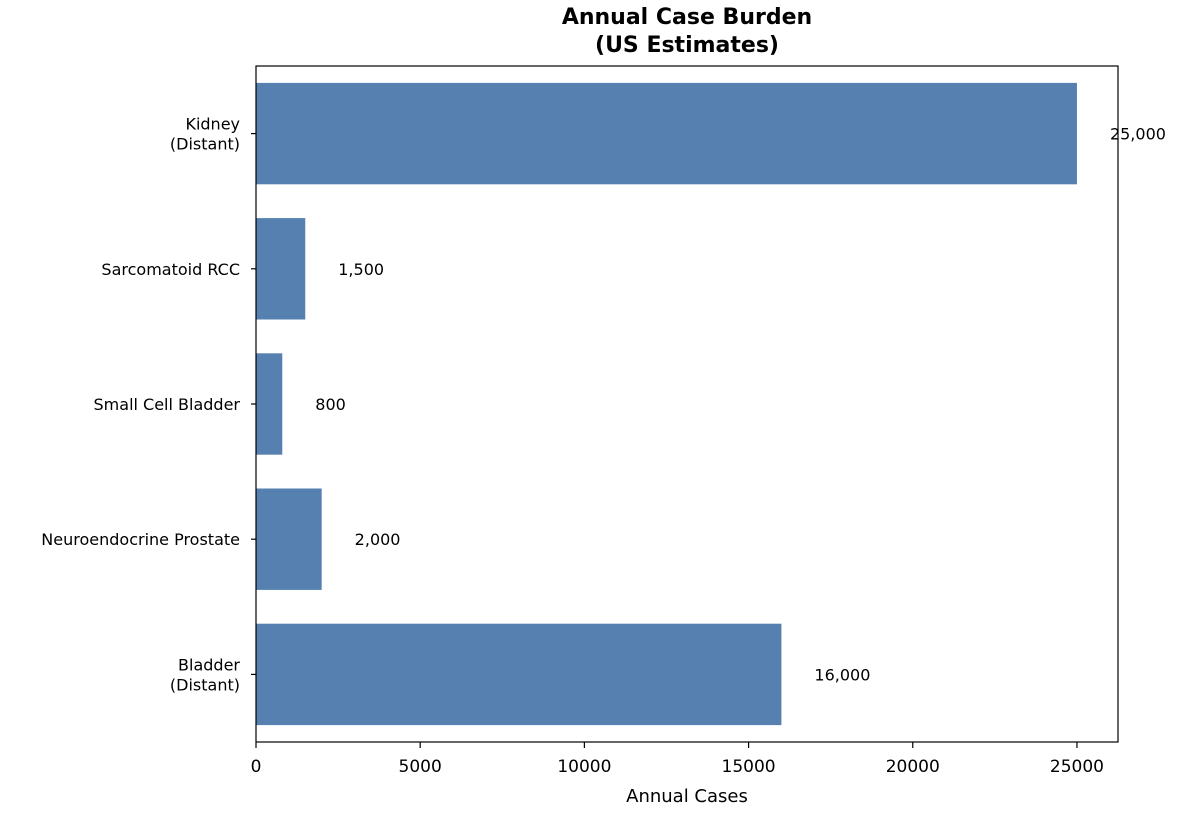 This screenshot has height=827, width=1200. What do you see at coordinates (378, 539) in the screenshot?
I see `data-label: 2,000` at bounding box center [378, 539].